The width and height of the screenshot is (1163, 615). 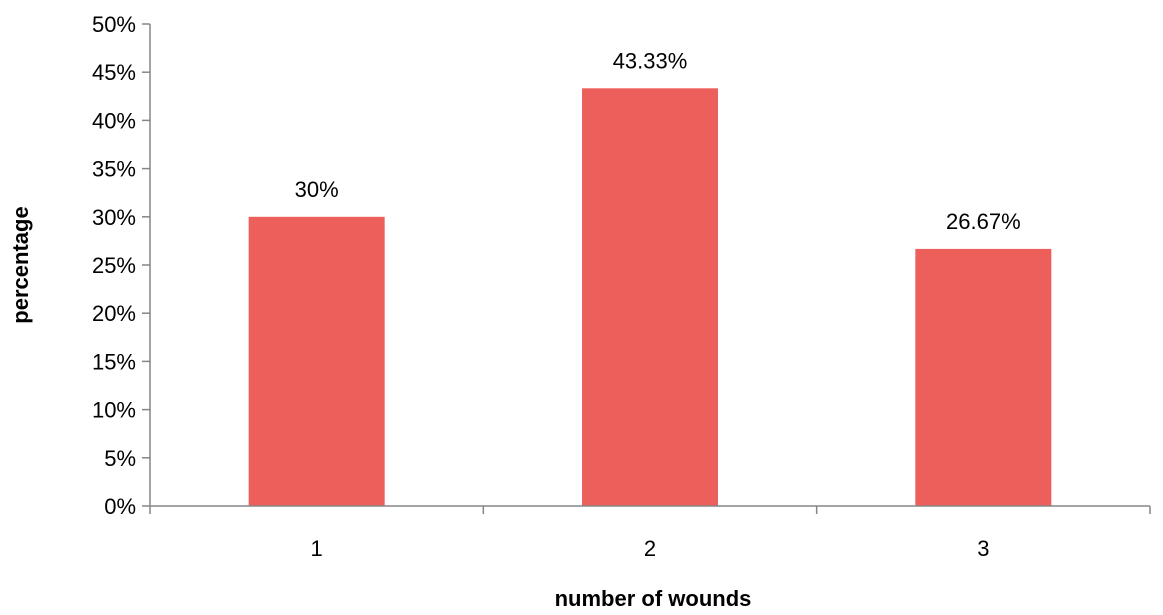 What do you see at coordinates (120, 458) in the screenshot?
I see `y-tick-label: 5%` at bounding box center [120, 458].